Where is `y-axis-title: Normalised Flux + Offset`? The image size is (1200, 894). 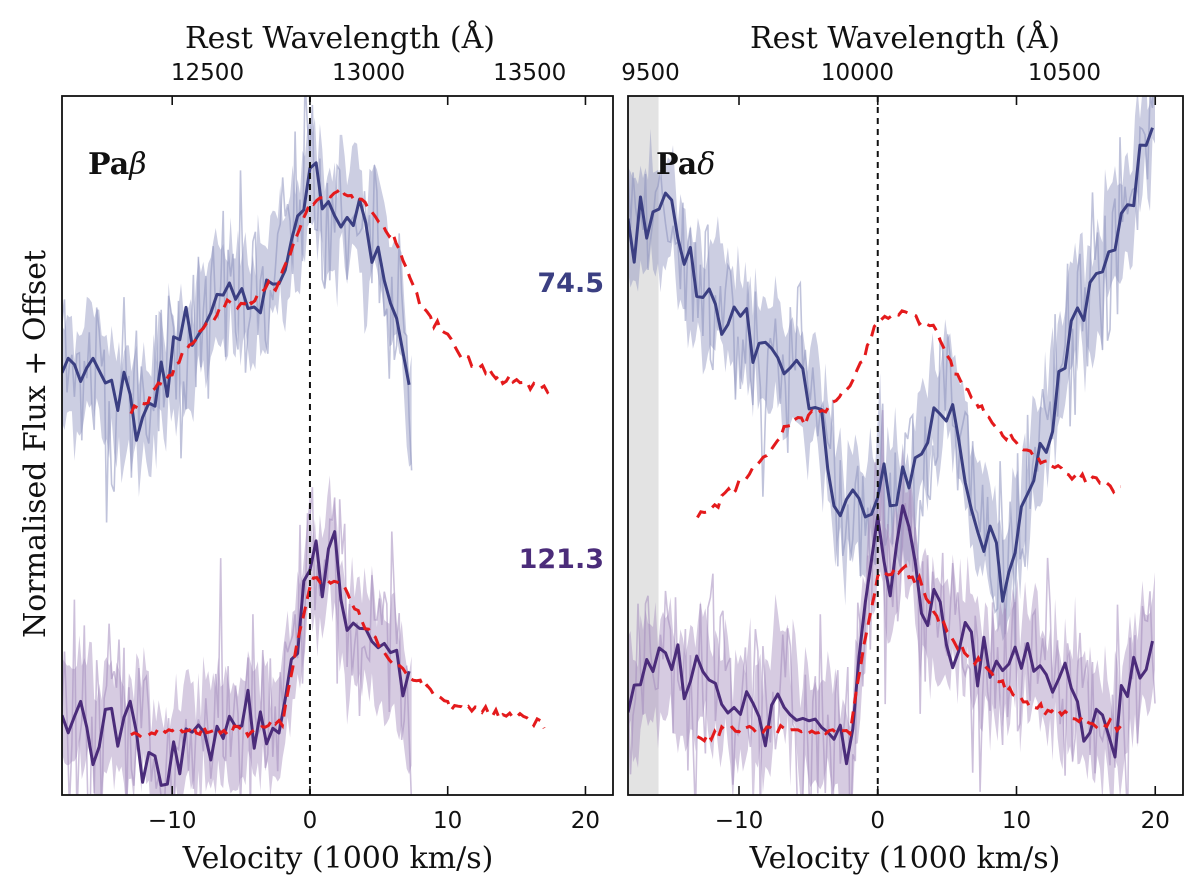 y-axis-title: Normalised Flux + Offset is located at coordinates (35, 444).